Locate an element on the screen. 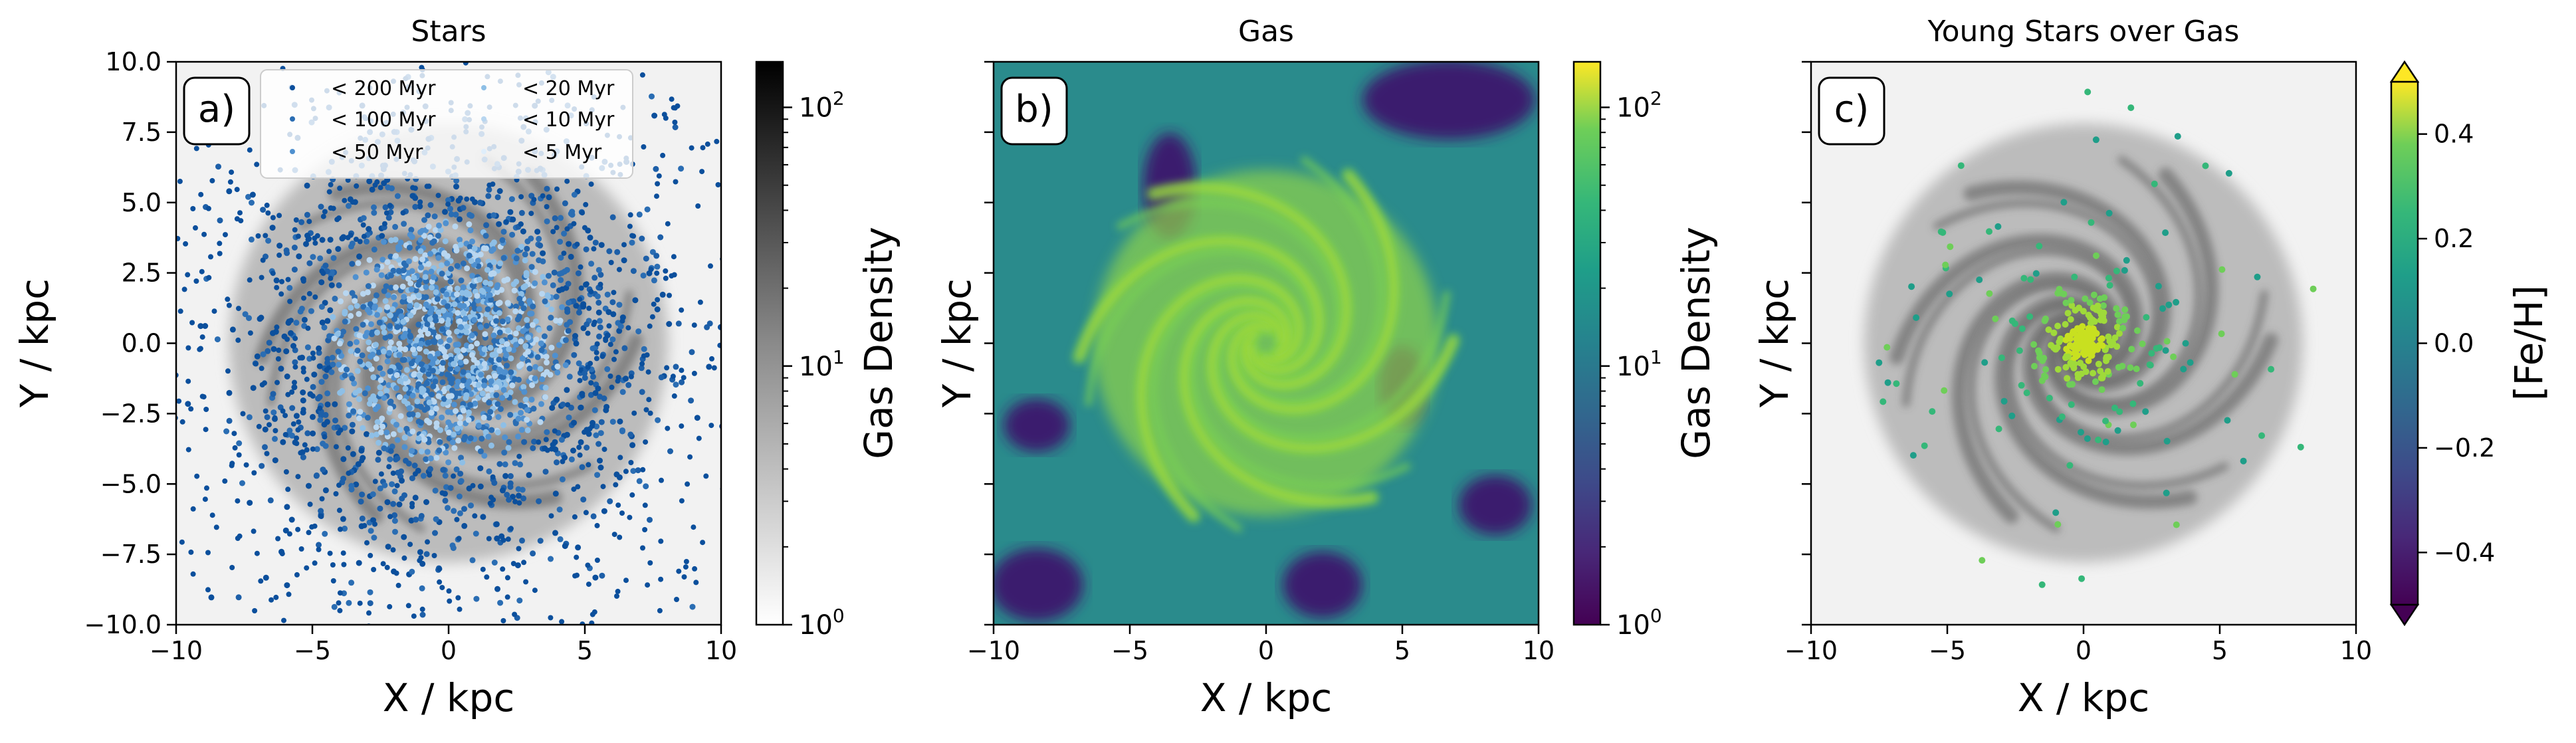  colorbar-extend-max is located at coordinates (2404, 71).